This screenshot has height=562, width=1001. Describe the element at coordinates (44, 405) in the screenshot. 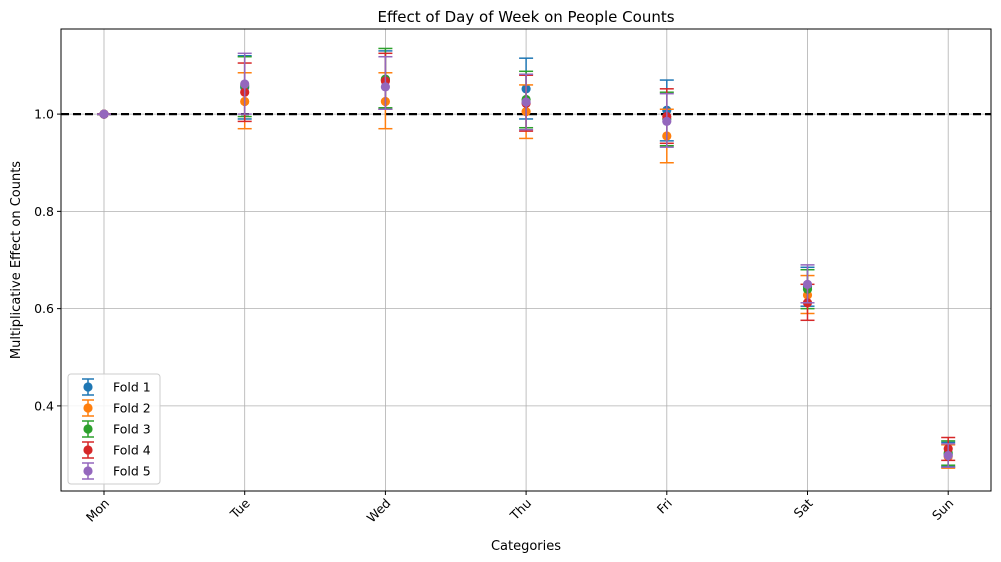

I see `y-tick-label: 0.4` at that location.